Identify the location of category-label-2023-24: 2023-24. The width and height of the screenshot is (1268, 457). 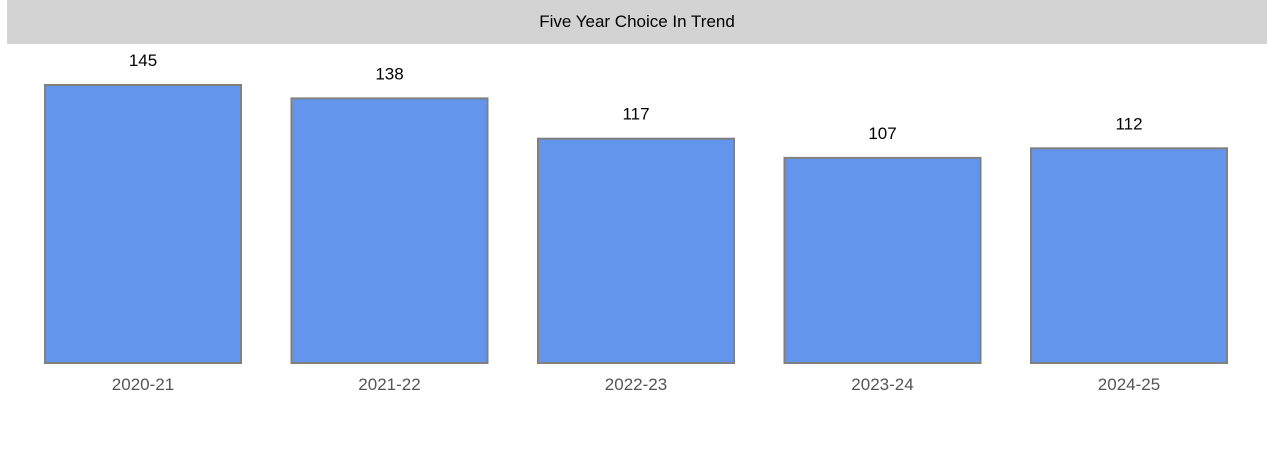
(882, 384).